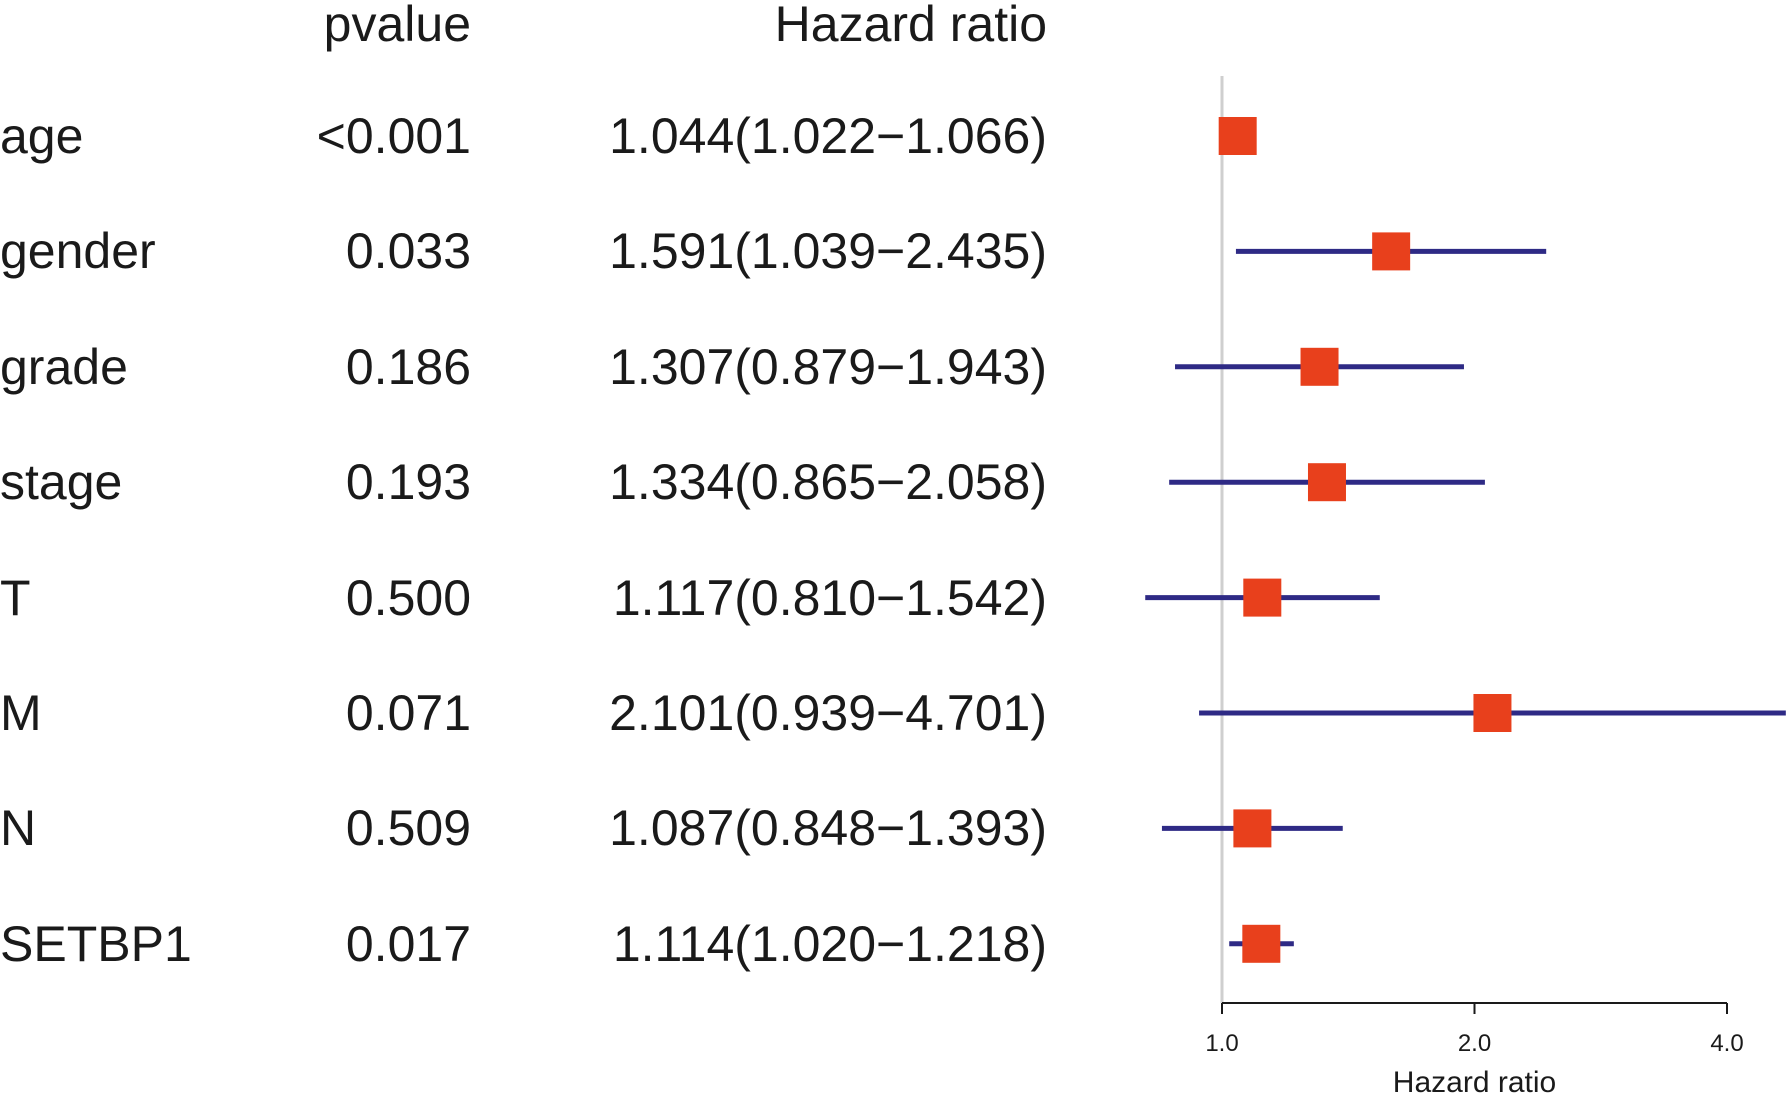  I want to click on x-tick-label: 2.0, so click(1474, 1043).